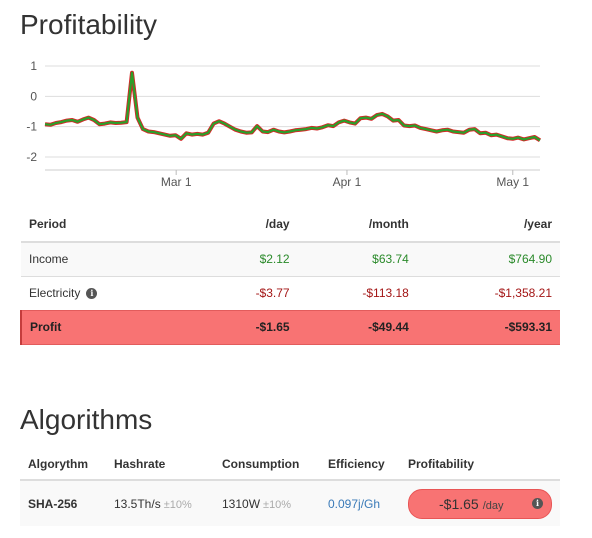 The height and width of the screenshot is (538, 592). I want to click on profit-label: Profit, so click(46, 327).